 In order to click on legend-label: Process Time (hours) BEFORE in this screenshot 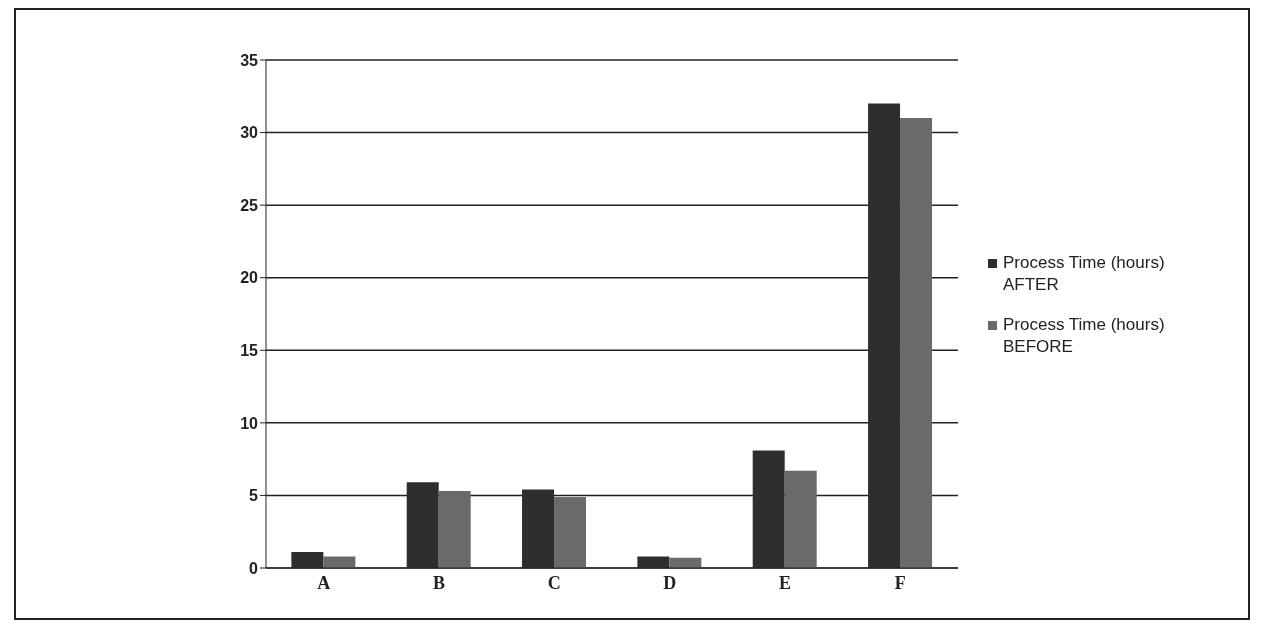, I will do `click(1084, 336)`.